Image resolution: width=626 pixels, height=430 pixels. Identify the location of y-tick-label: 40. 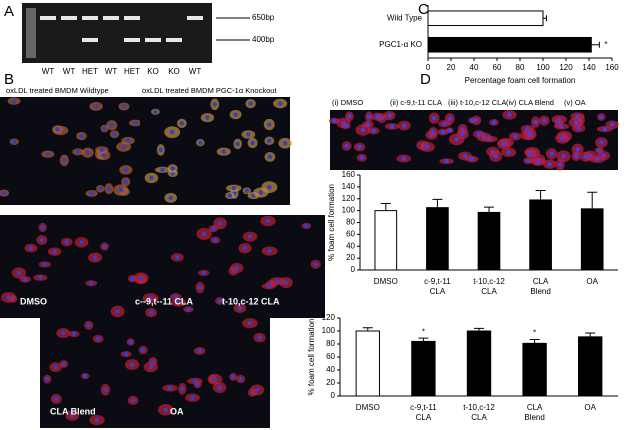
(330, 369).